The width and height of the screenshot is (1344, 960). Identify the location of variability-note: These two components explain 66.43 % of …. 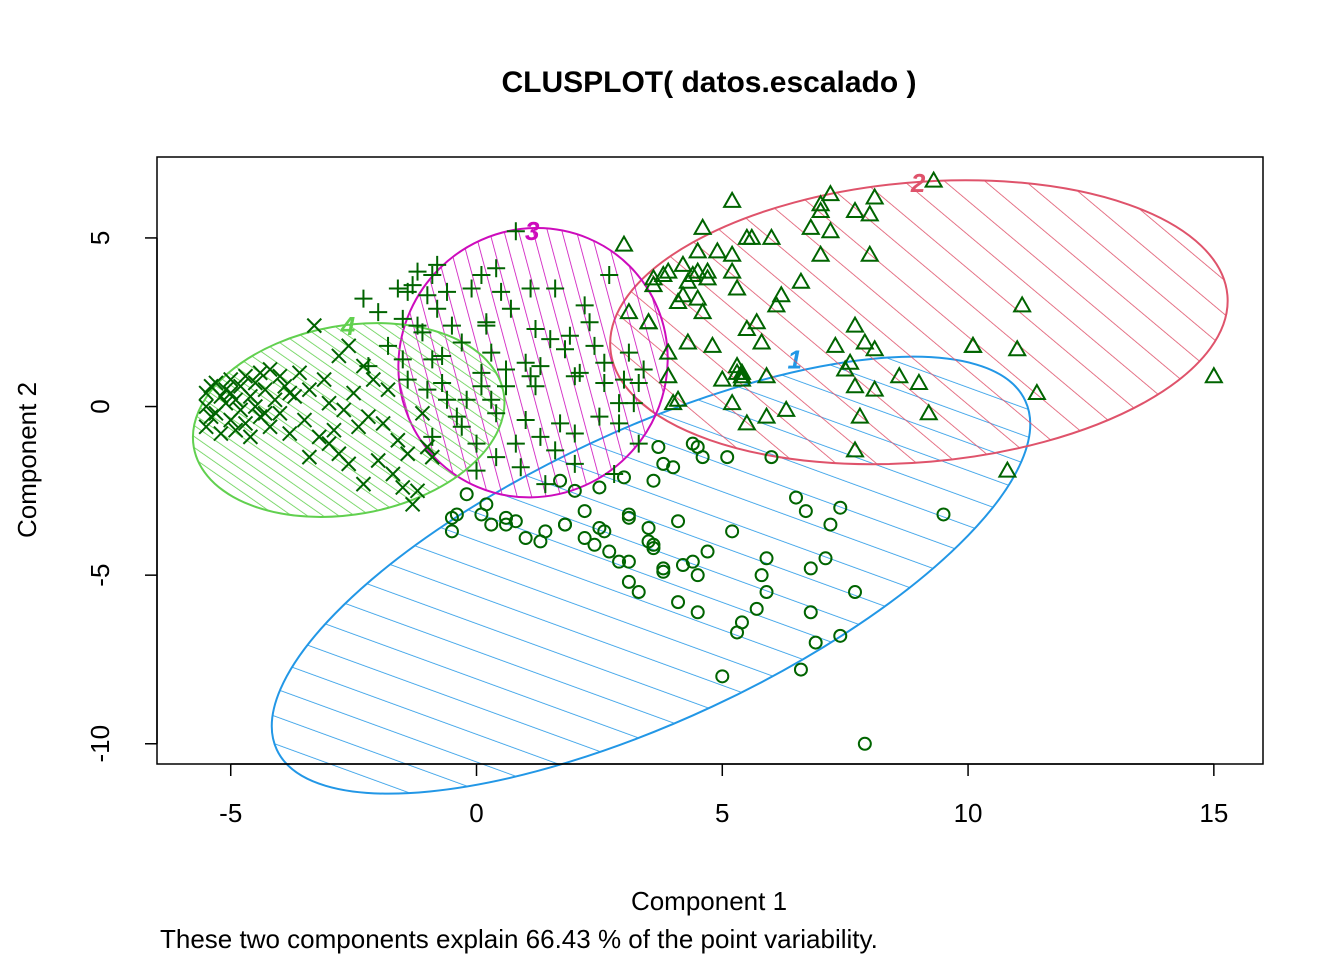
(519, 939).